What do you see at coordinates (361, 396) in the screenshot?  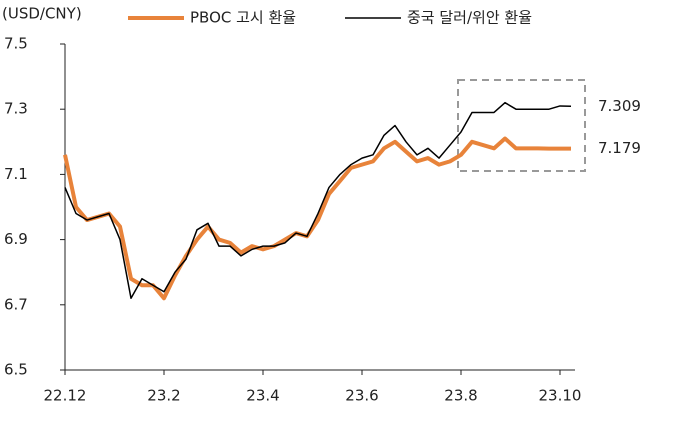 I see `x-tick-label: 23.6` at bounding box center [361, 396].